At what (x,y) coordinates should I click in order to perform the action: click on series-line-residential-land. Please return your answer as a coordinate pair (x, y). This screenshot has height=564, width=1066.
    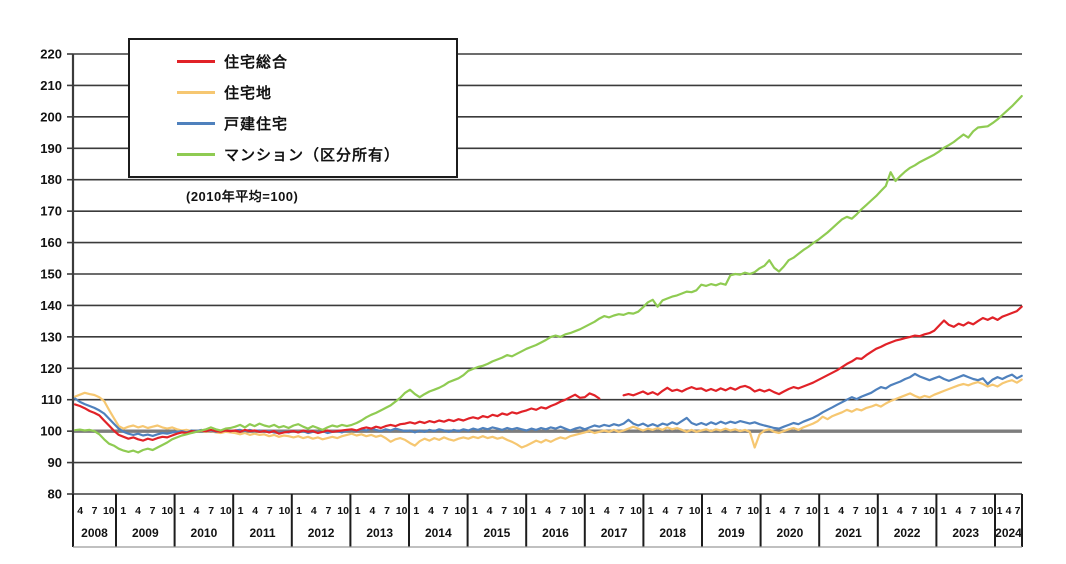
    Looking at the image, I should click on (548, 413).